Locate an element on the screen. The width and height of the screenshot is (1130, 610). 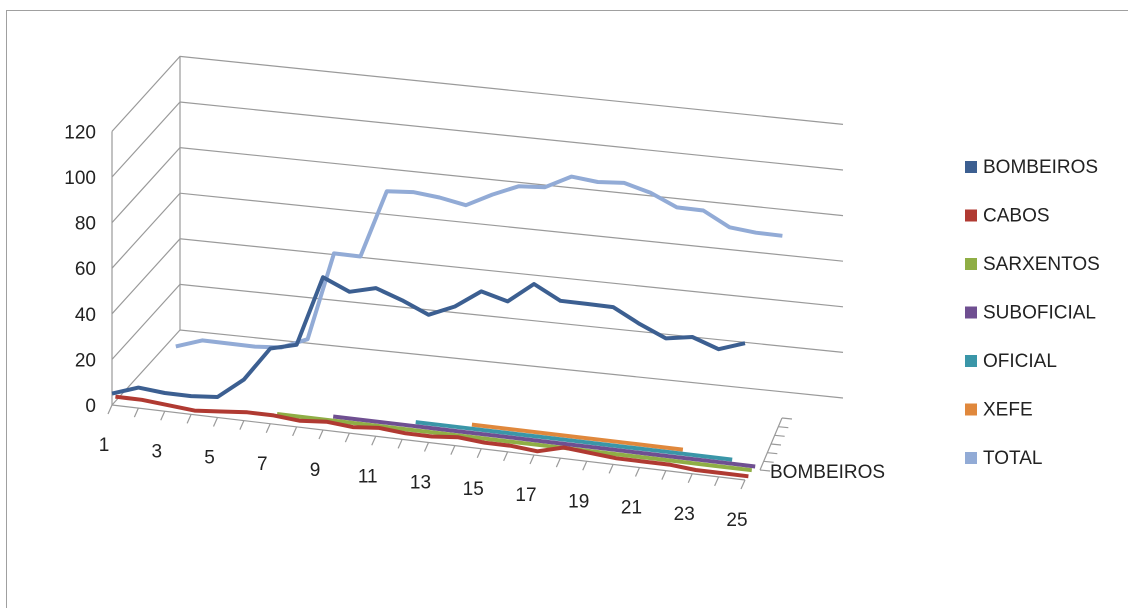
legend-item: SUBOFICIAL is located at coordinates (1030, 313).